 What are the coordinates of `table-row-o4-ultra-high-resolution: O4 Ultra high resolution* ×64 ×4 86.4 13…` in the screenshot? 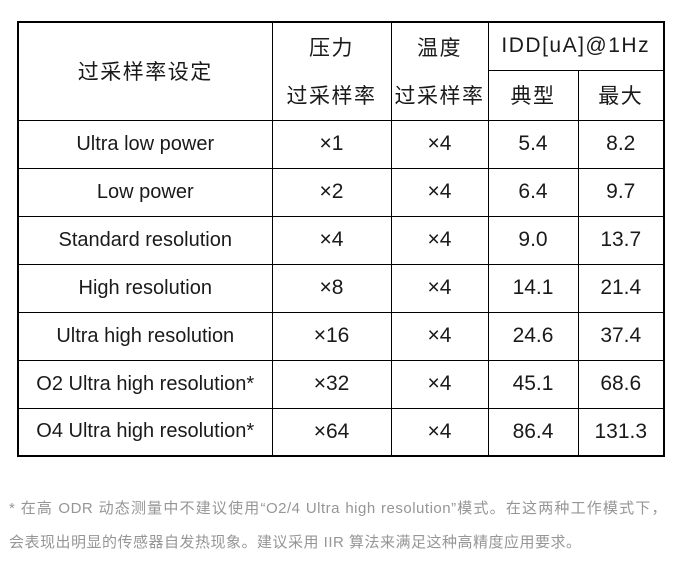 It's located at (341, 432).